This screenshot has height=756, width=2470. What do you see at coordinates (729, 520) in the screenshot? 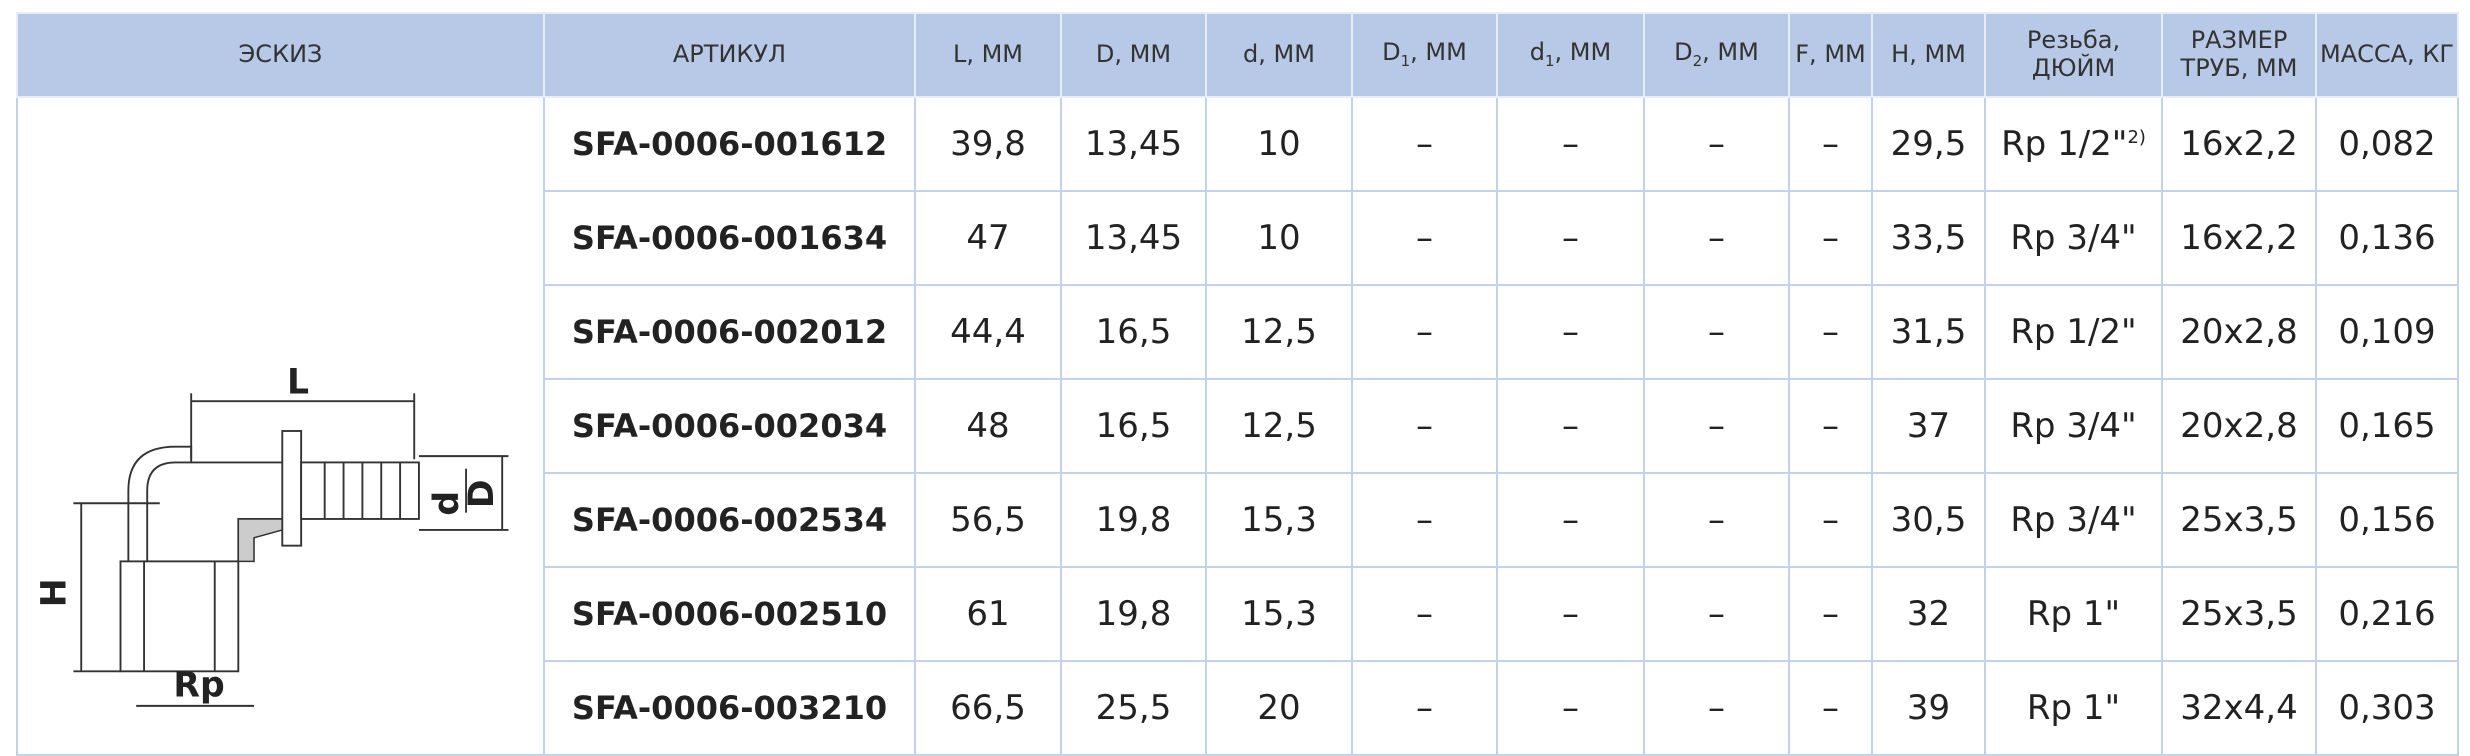
I see `article-cell: SFA-0006-002534` at bounding box center [729, 520].